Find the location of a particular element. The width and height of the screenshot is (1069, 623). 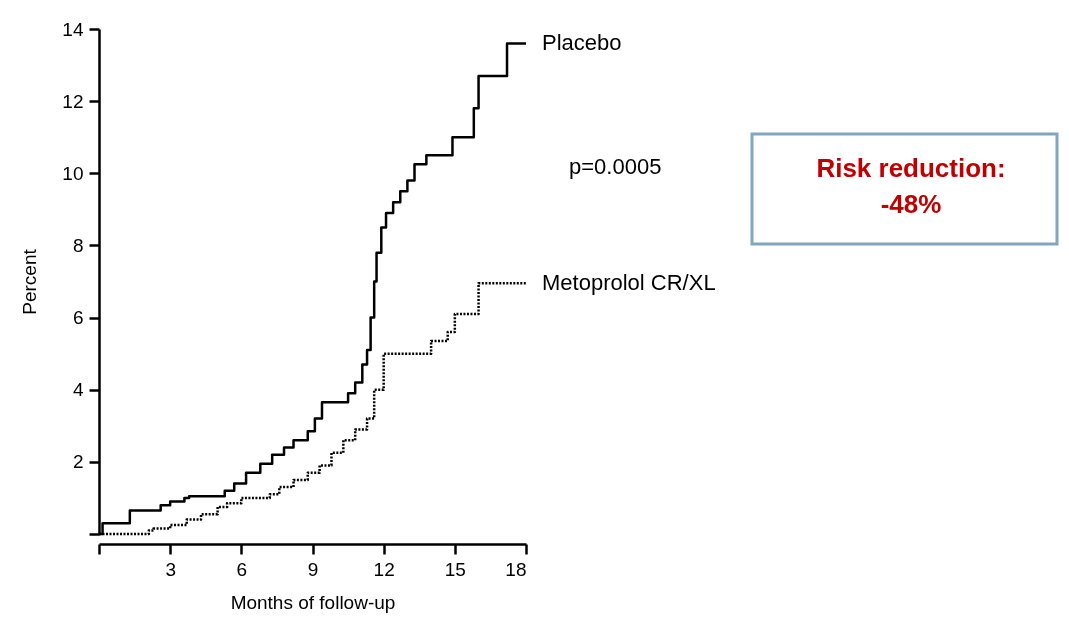

x-tick-label: 15 is located at coordinates (455, 569).